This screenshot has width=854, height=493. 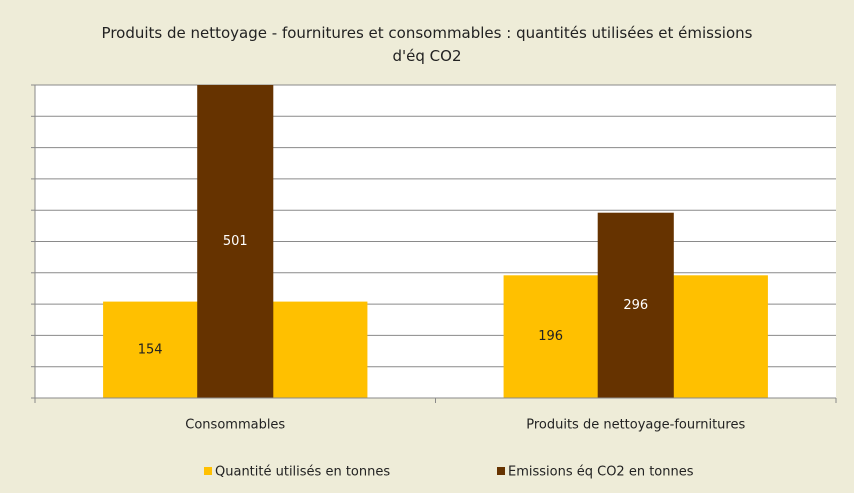 I want to click on data-label: 501, so click(x=235, y=241).